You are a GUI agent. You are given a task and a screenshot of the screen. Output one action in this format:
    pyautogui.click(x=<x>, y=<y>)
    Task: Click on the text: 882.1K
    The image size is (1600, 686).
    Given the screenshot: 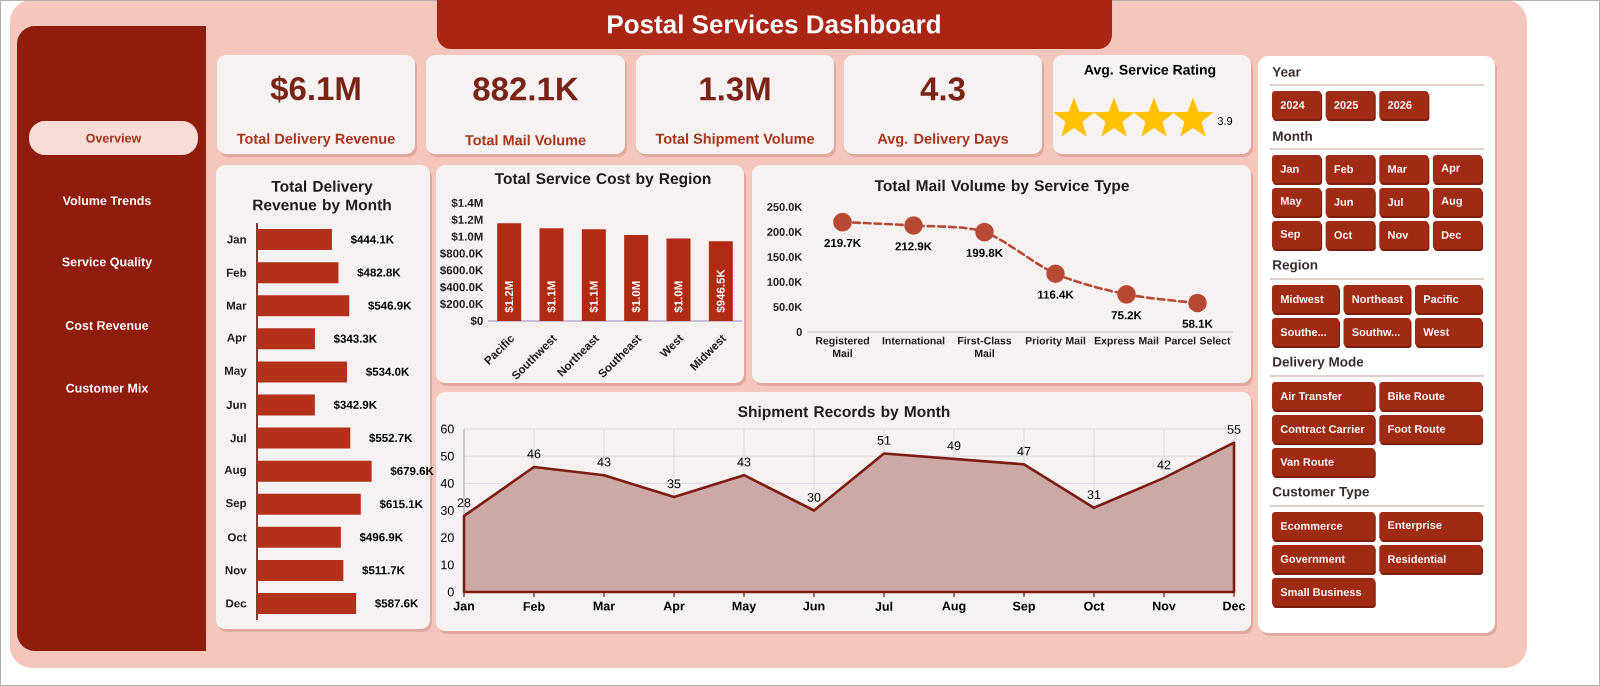 What is the action you would take?
    pyautogui.click(x=526, y=89)
    